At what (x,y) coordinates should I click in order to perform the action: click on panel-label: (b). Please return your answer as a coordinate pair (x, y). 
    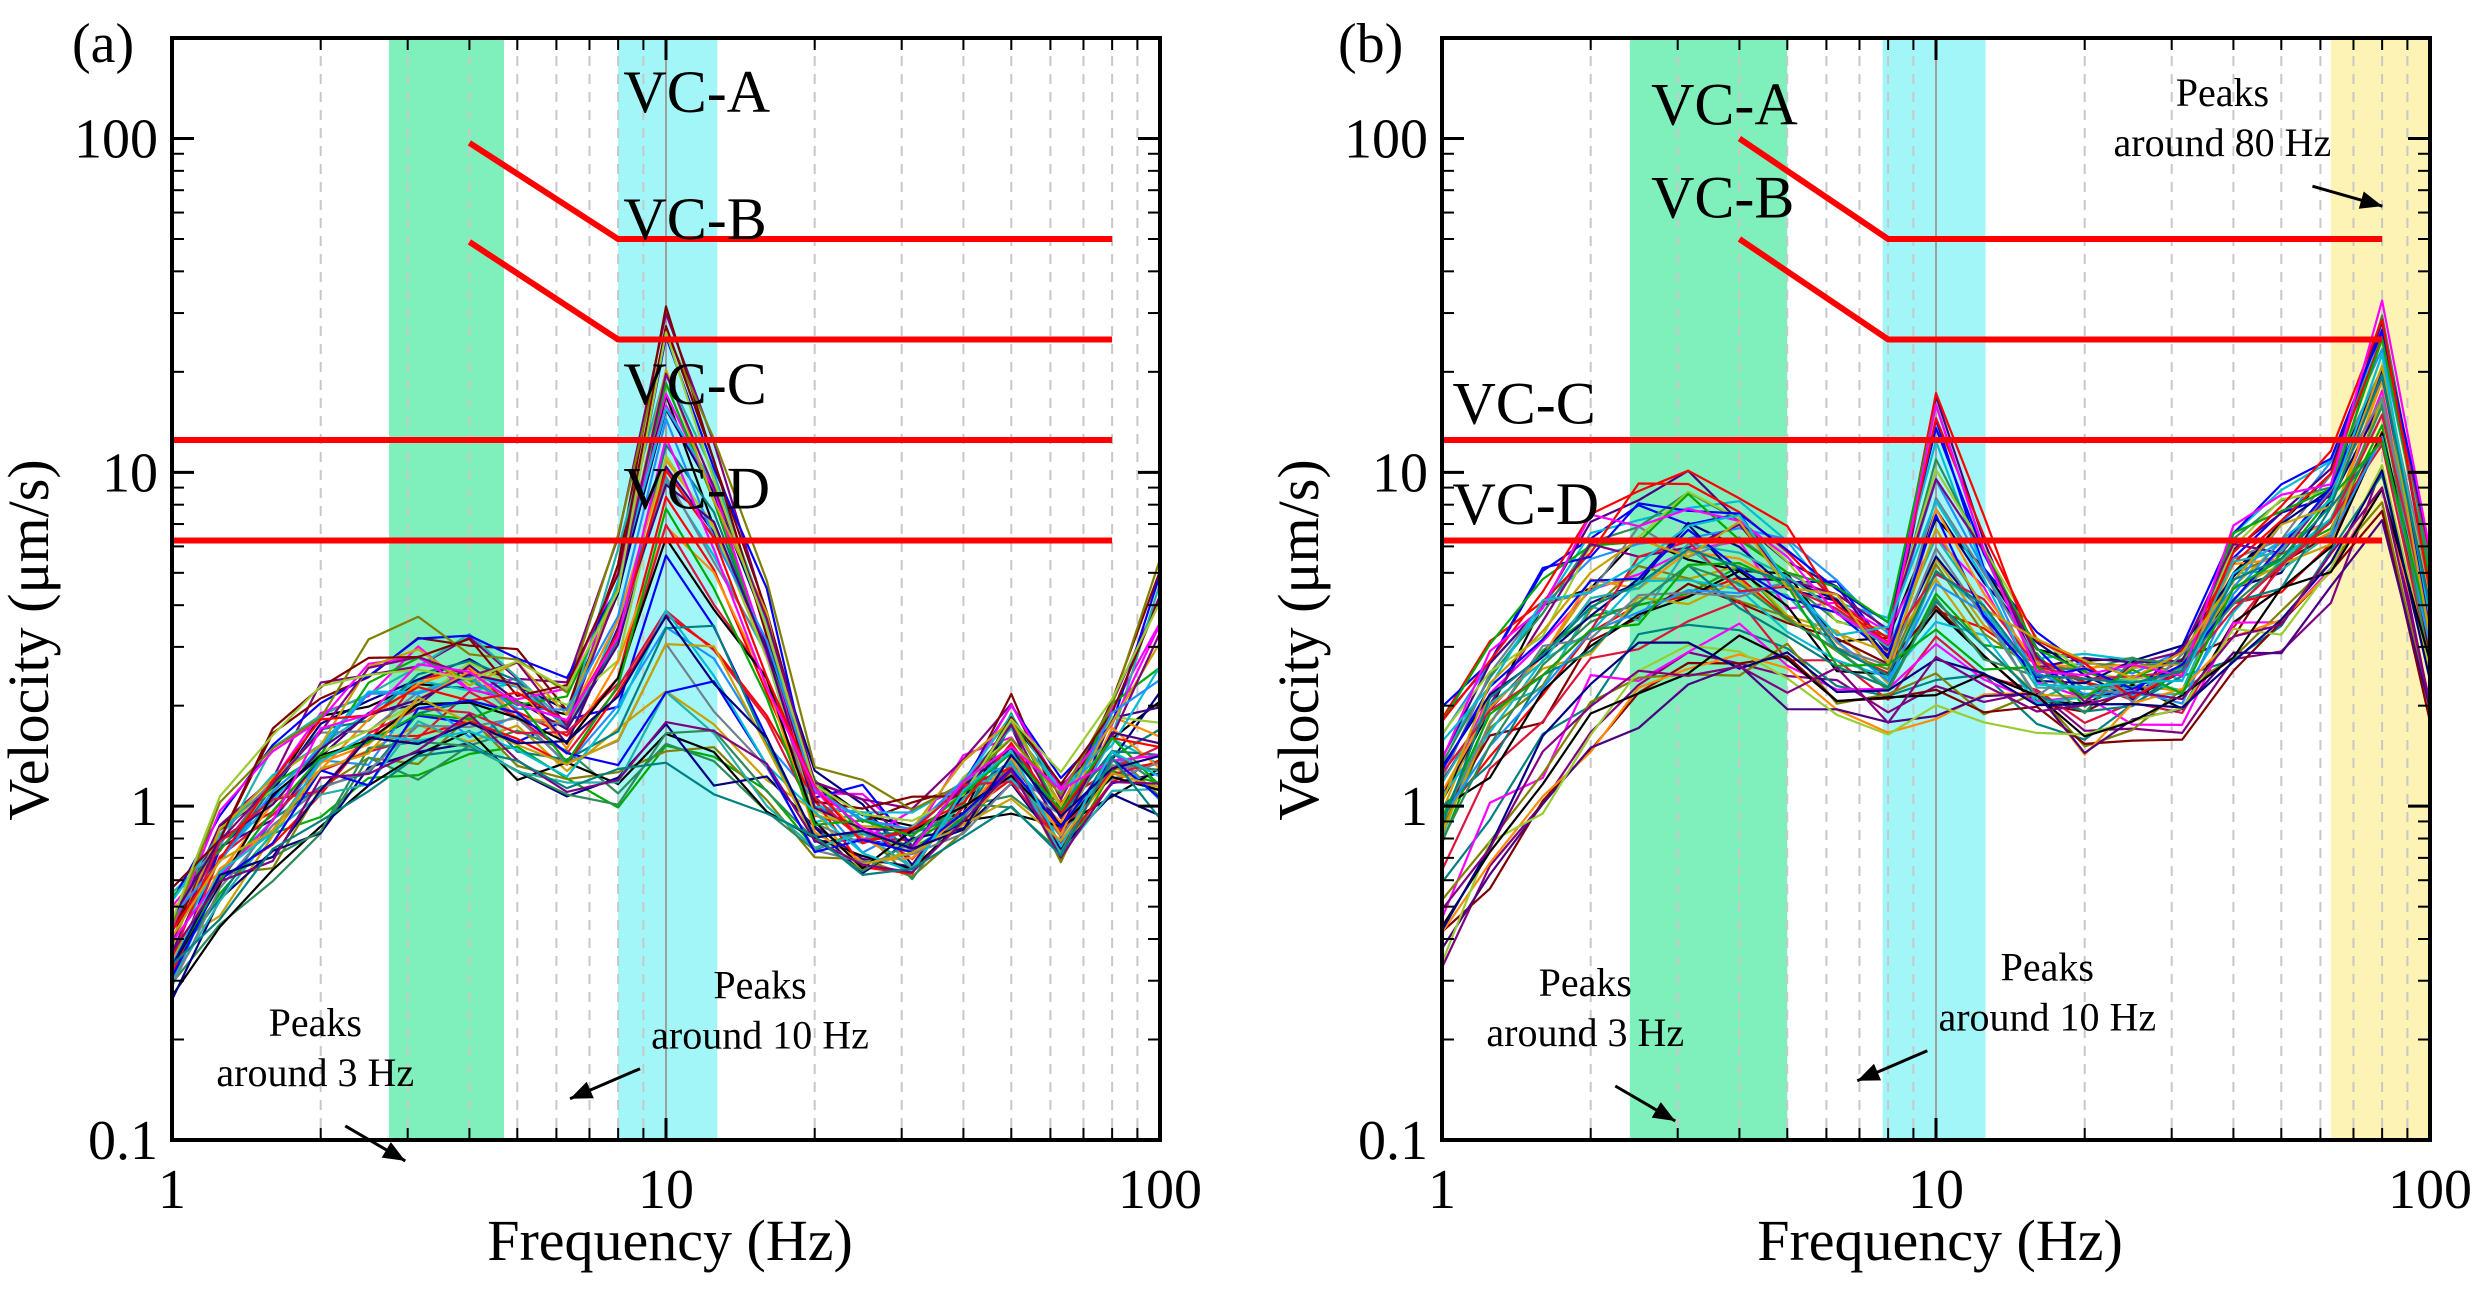
    Looking at the image, I should click on (1370, 44).